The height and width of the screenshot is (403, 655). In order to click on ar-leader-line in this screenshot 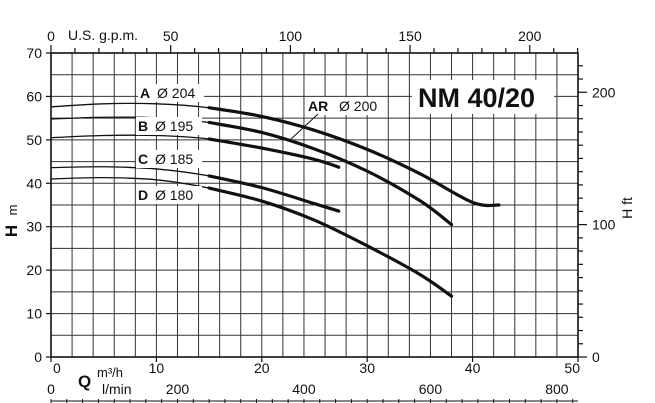, I will do `click(304, 127)`.